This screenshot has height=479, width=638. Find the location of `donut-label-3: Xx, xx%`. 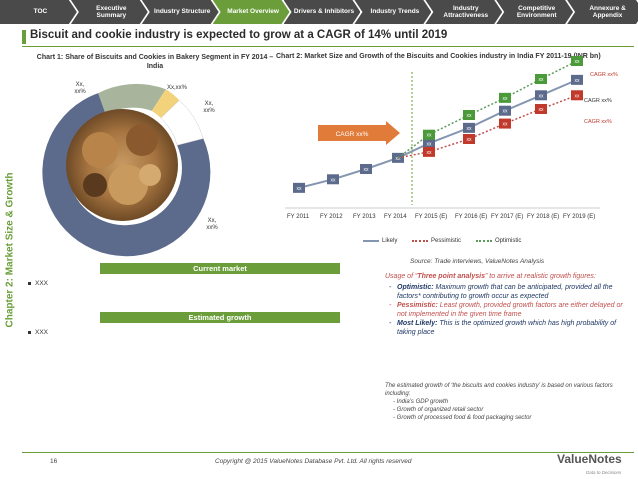

donut-label-3: Xx, xx% is located at coordinates (209, 107).